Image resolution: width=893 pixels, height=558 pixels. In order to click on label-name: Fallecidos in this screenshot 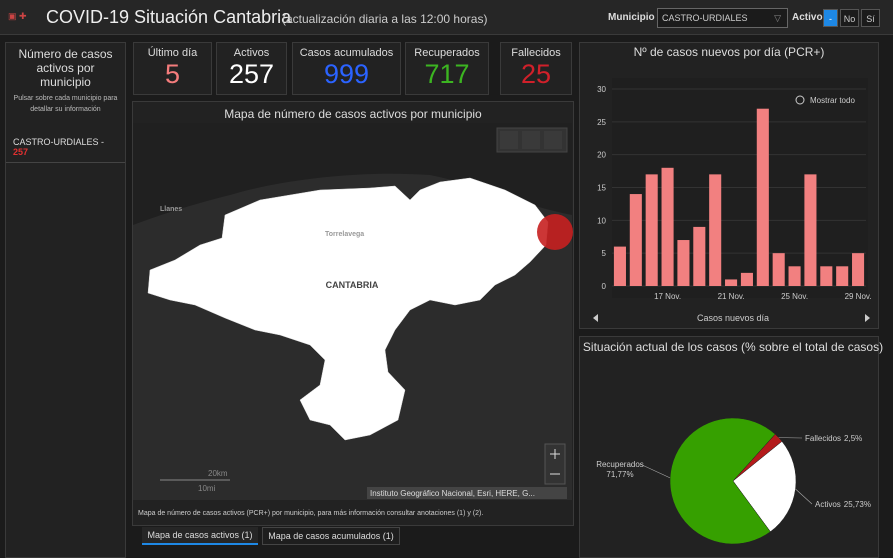, I will do `click(823, 438)`.